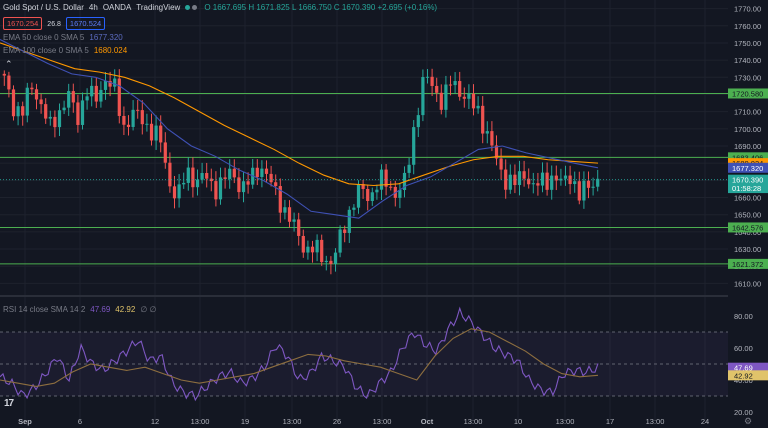  I want to click on tradingview-logo-icon: 17, so click(9, 403).